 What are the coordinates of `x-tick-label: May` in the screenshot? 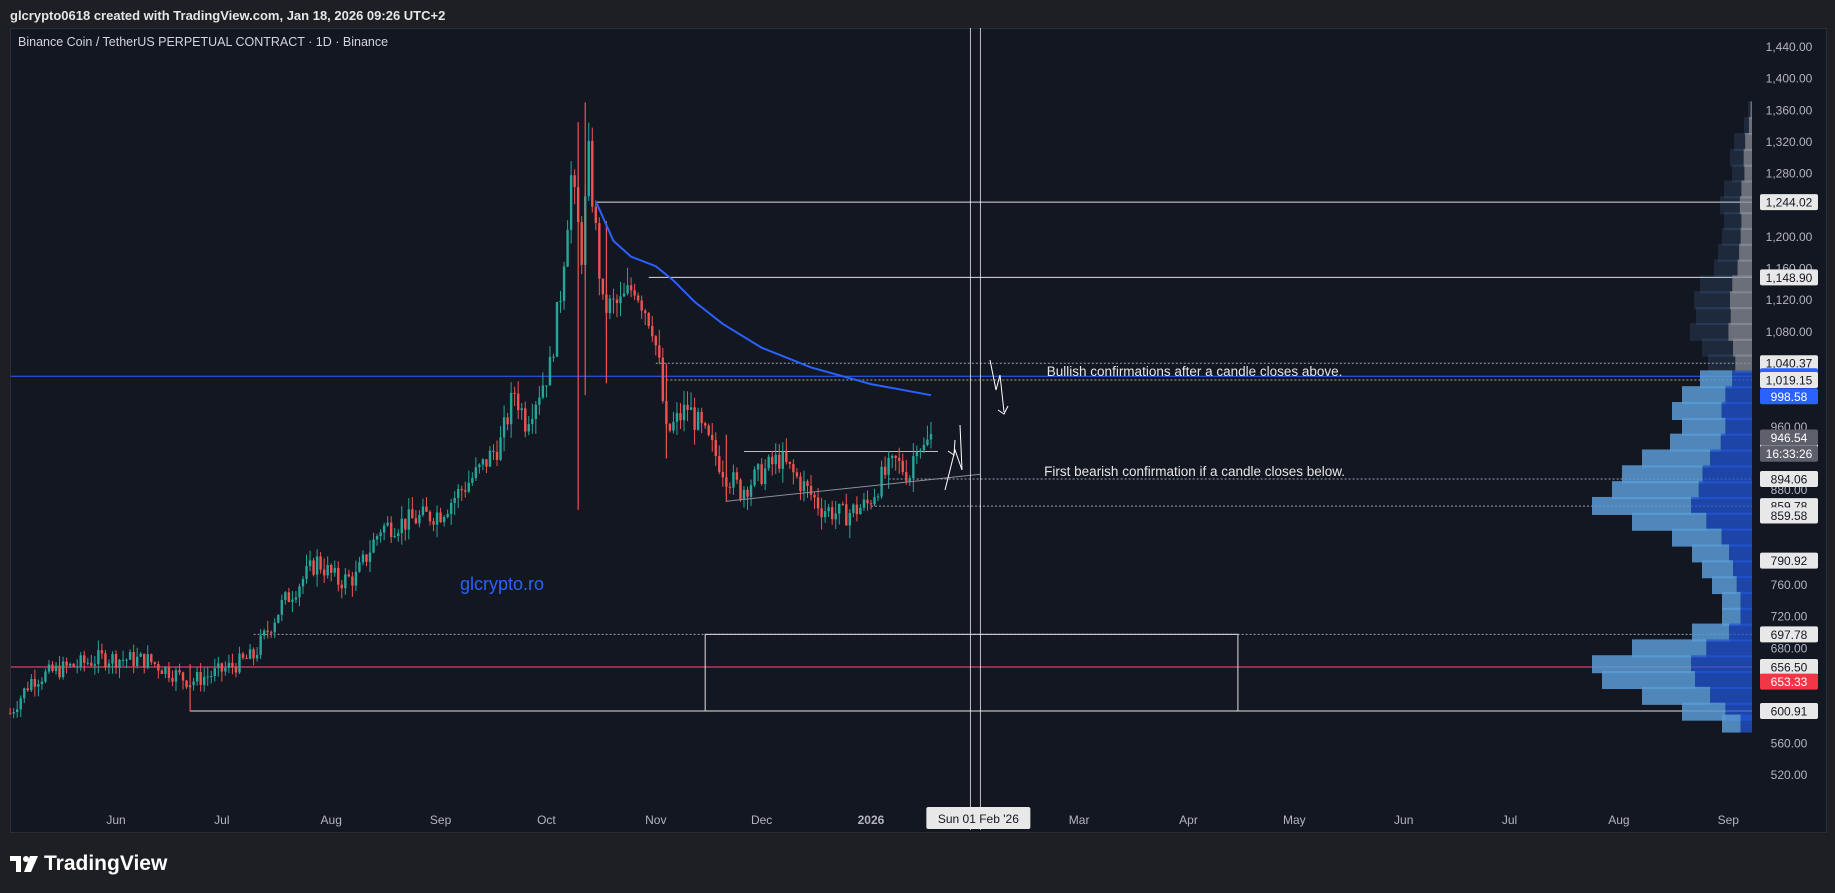 It's located at (1294, 820).